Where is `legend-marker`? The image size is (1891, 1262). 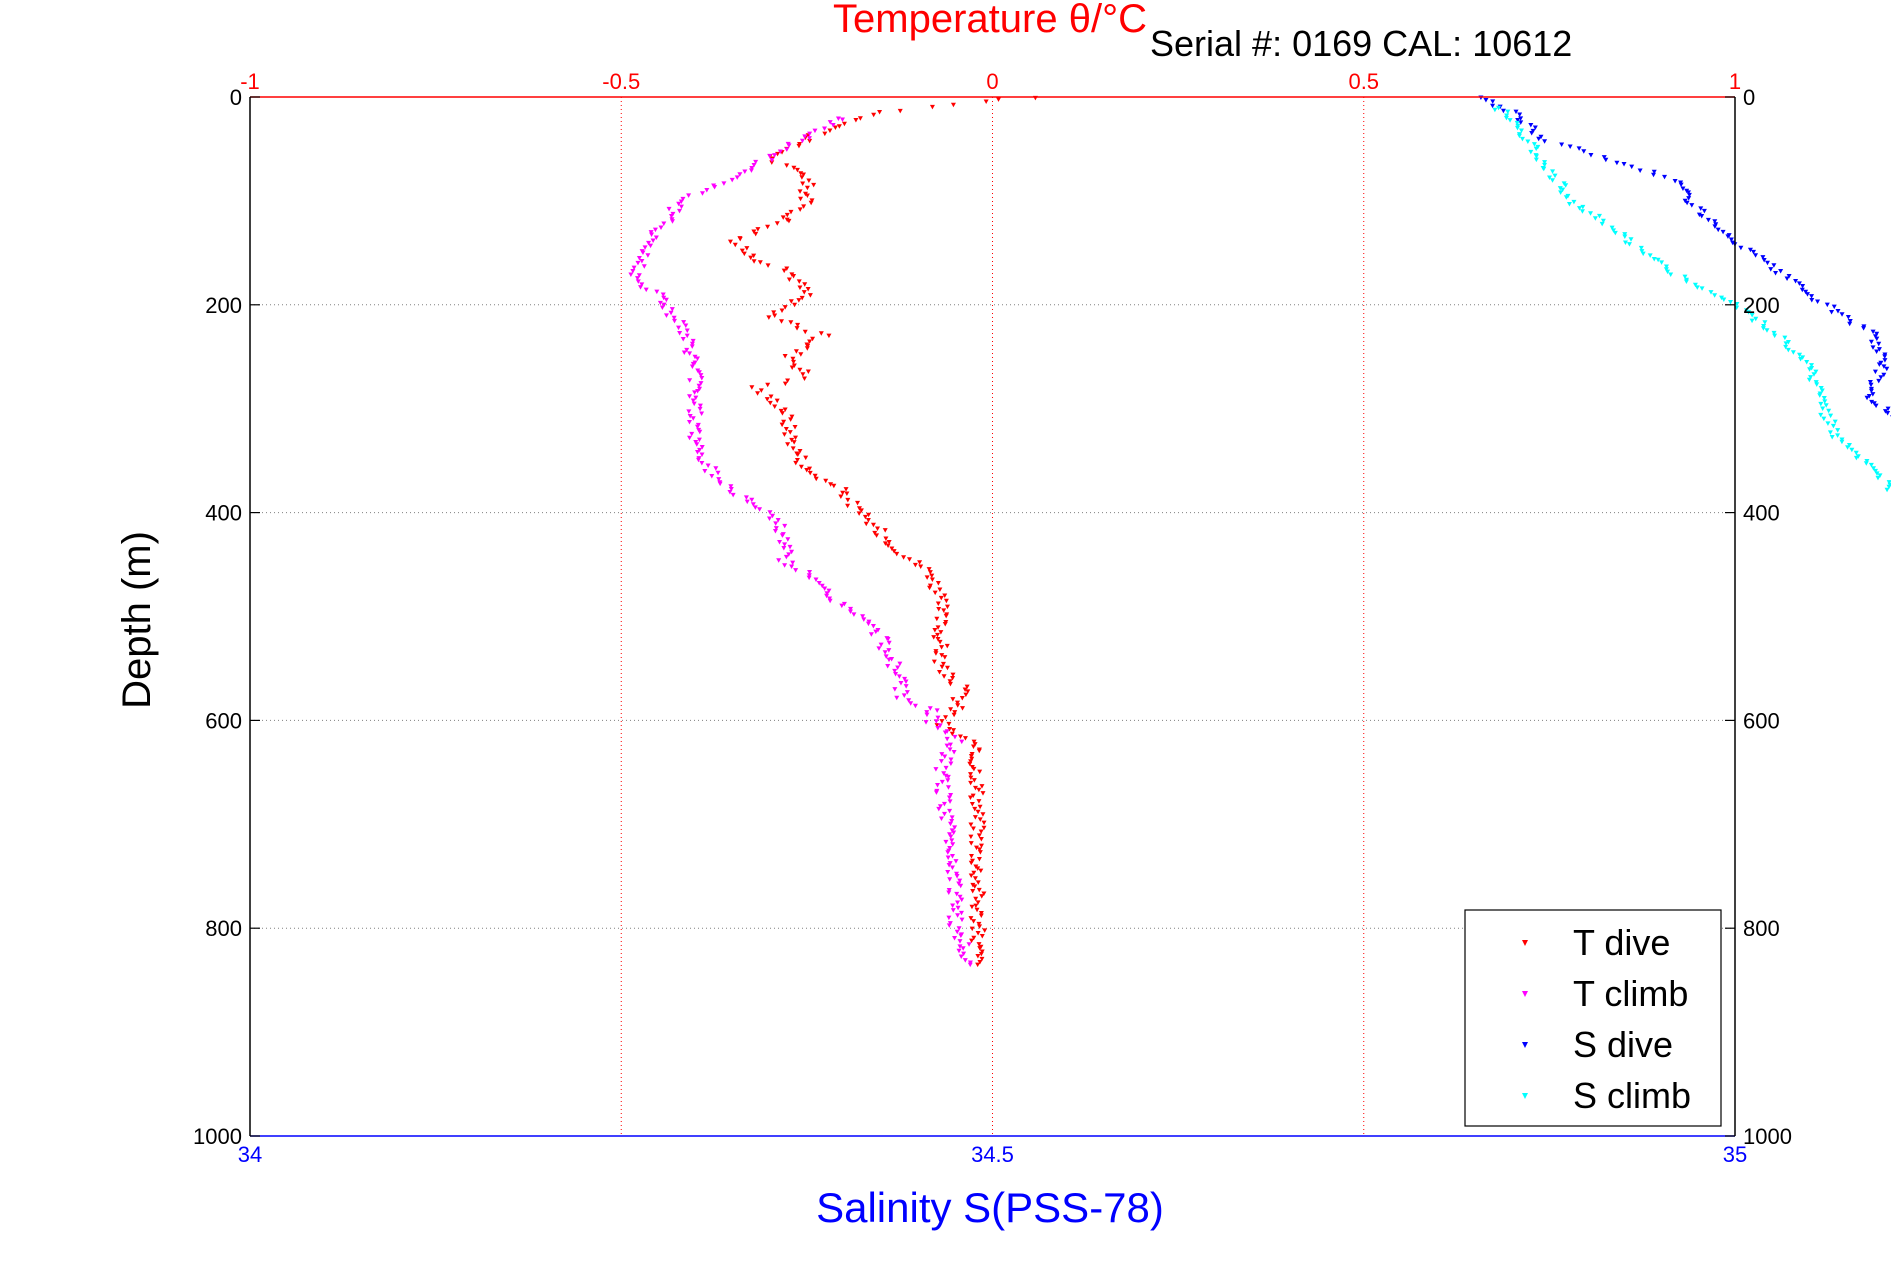
legend-marker is located at coordinates (1525, 1045).